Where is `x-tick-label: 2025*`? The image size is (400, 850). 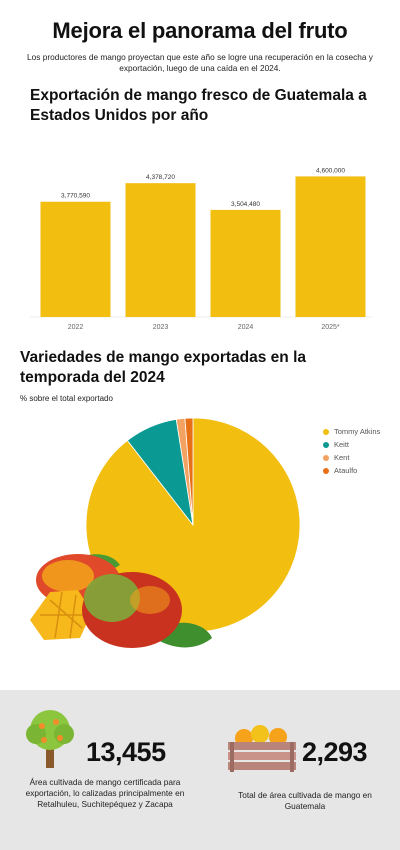 x-tick-label: 2025* is located at coordinates (330, 327).